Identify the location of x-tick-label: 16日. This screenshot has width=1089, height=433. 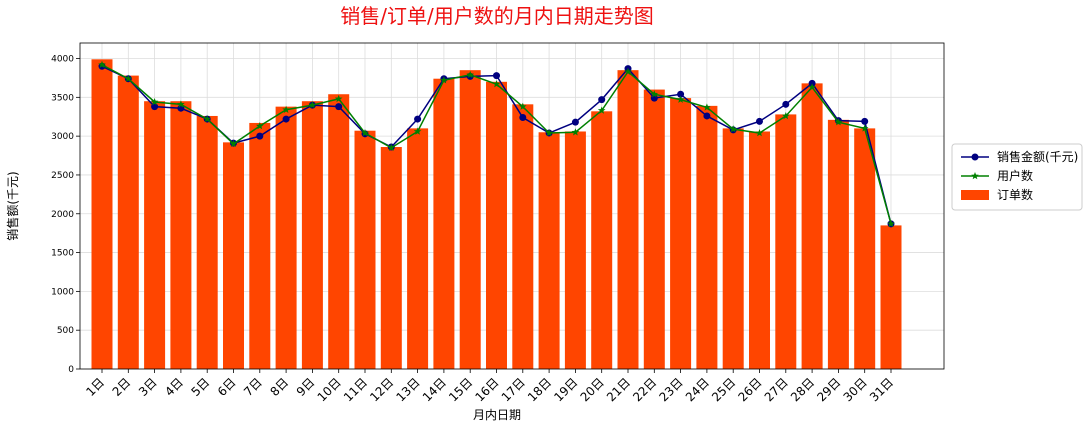
(486, 389).